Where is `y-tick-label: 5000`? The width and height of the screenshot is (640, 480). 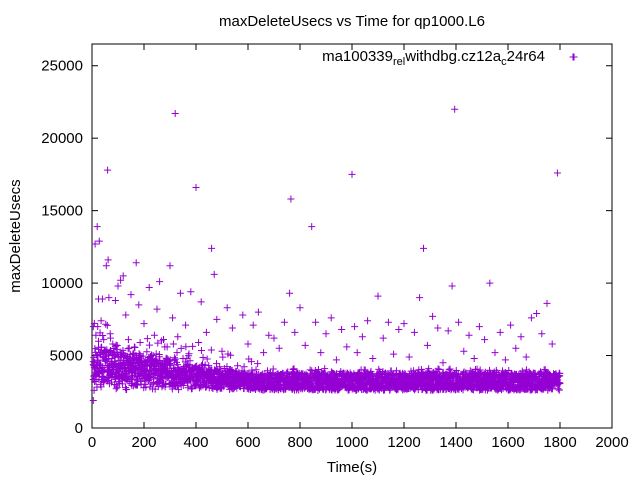 y-tick-label: 5000 is located at coordinates (66, 356).